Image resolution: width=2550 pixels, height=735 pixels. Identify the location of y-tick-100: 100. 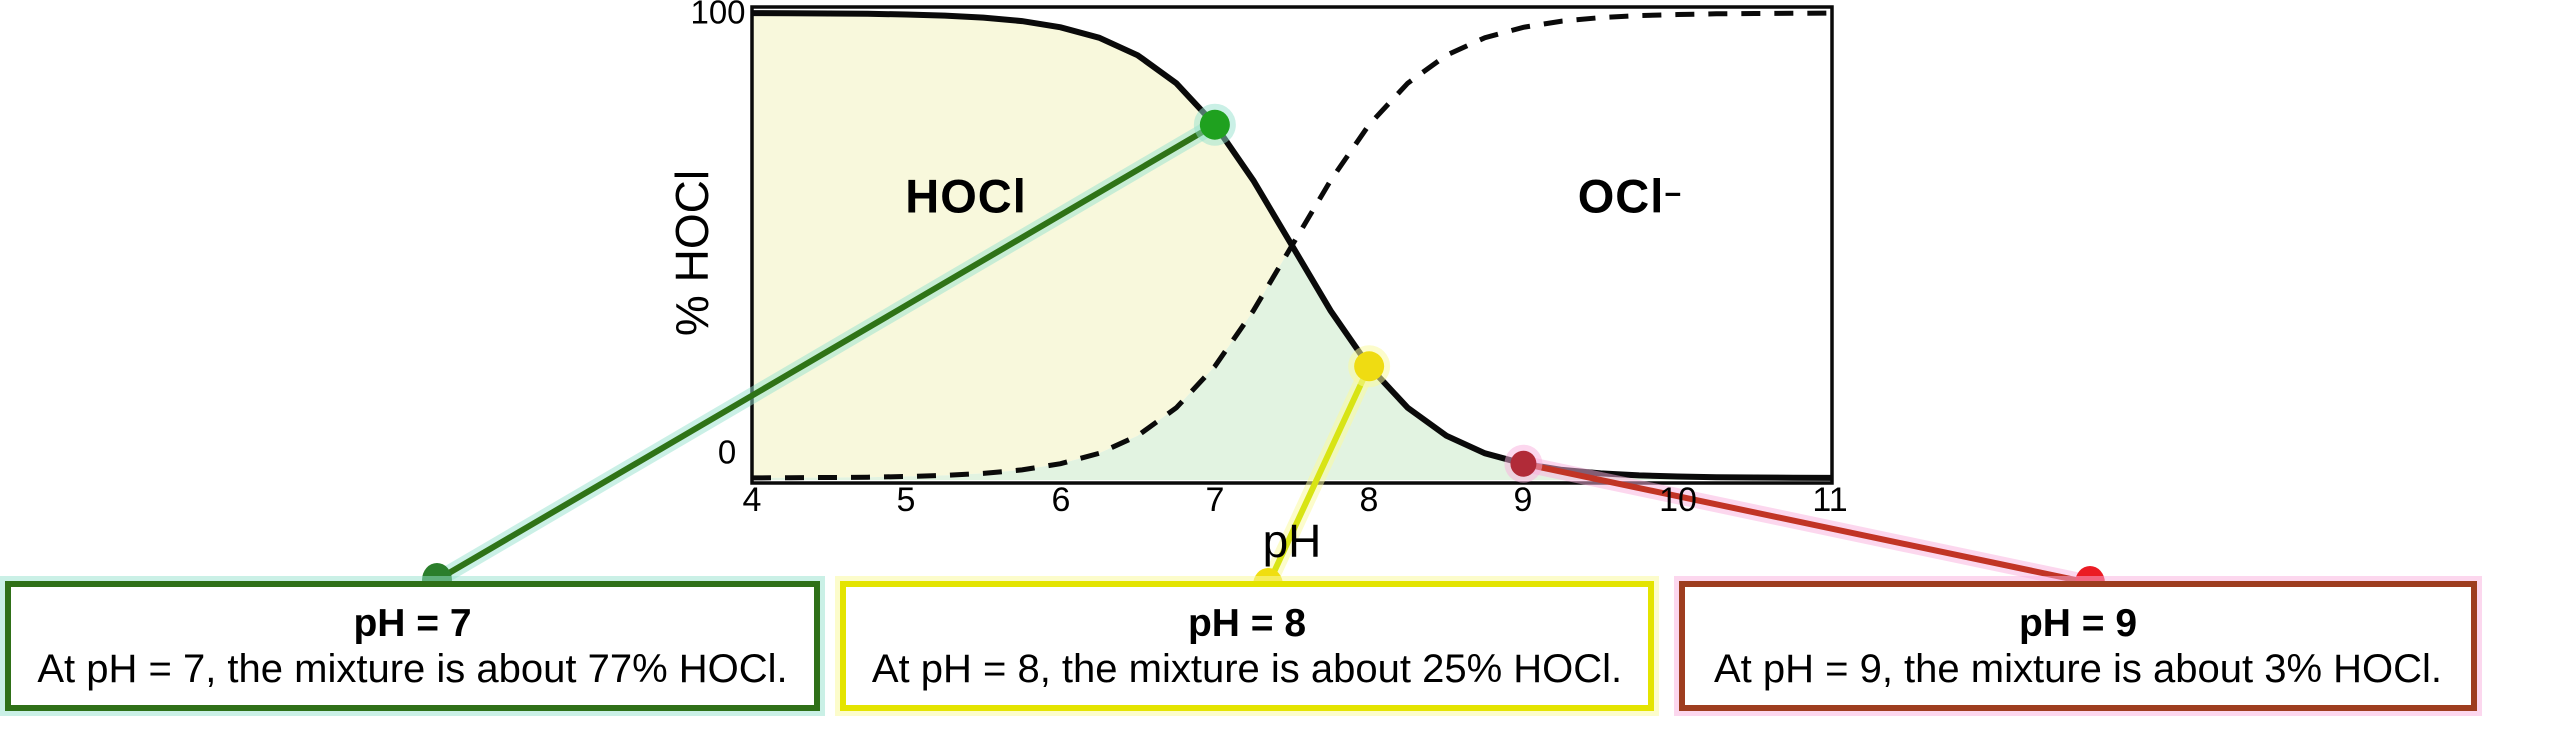
(718, 15).